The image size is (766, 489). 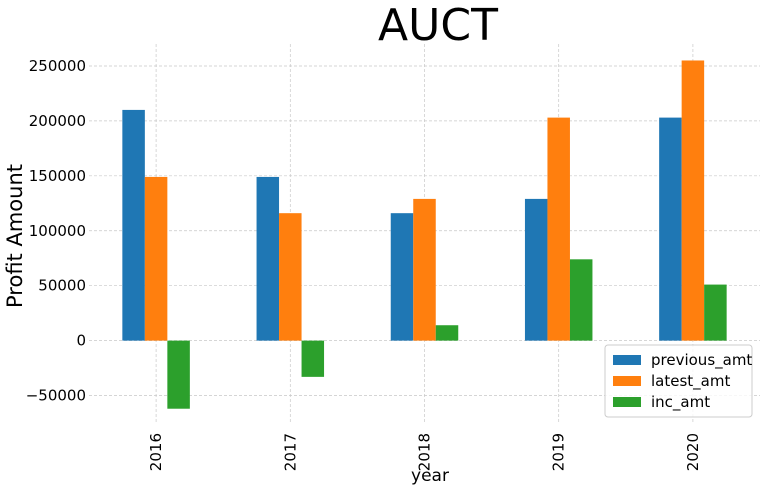 What do you see at coordinates (693, 200) in the screenshot?
I see `bar-latest_amt-2020` at bounding box center [693, 200].